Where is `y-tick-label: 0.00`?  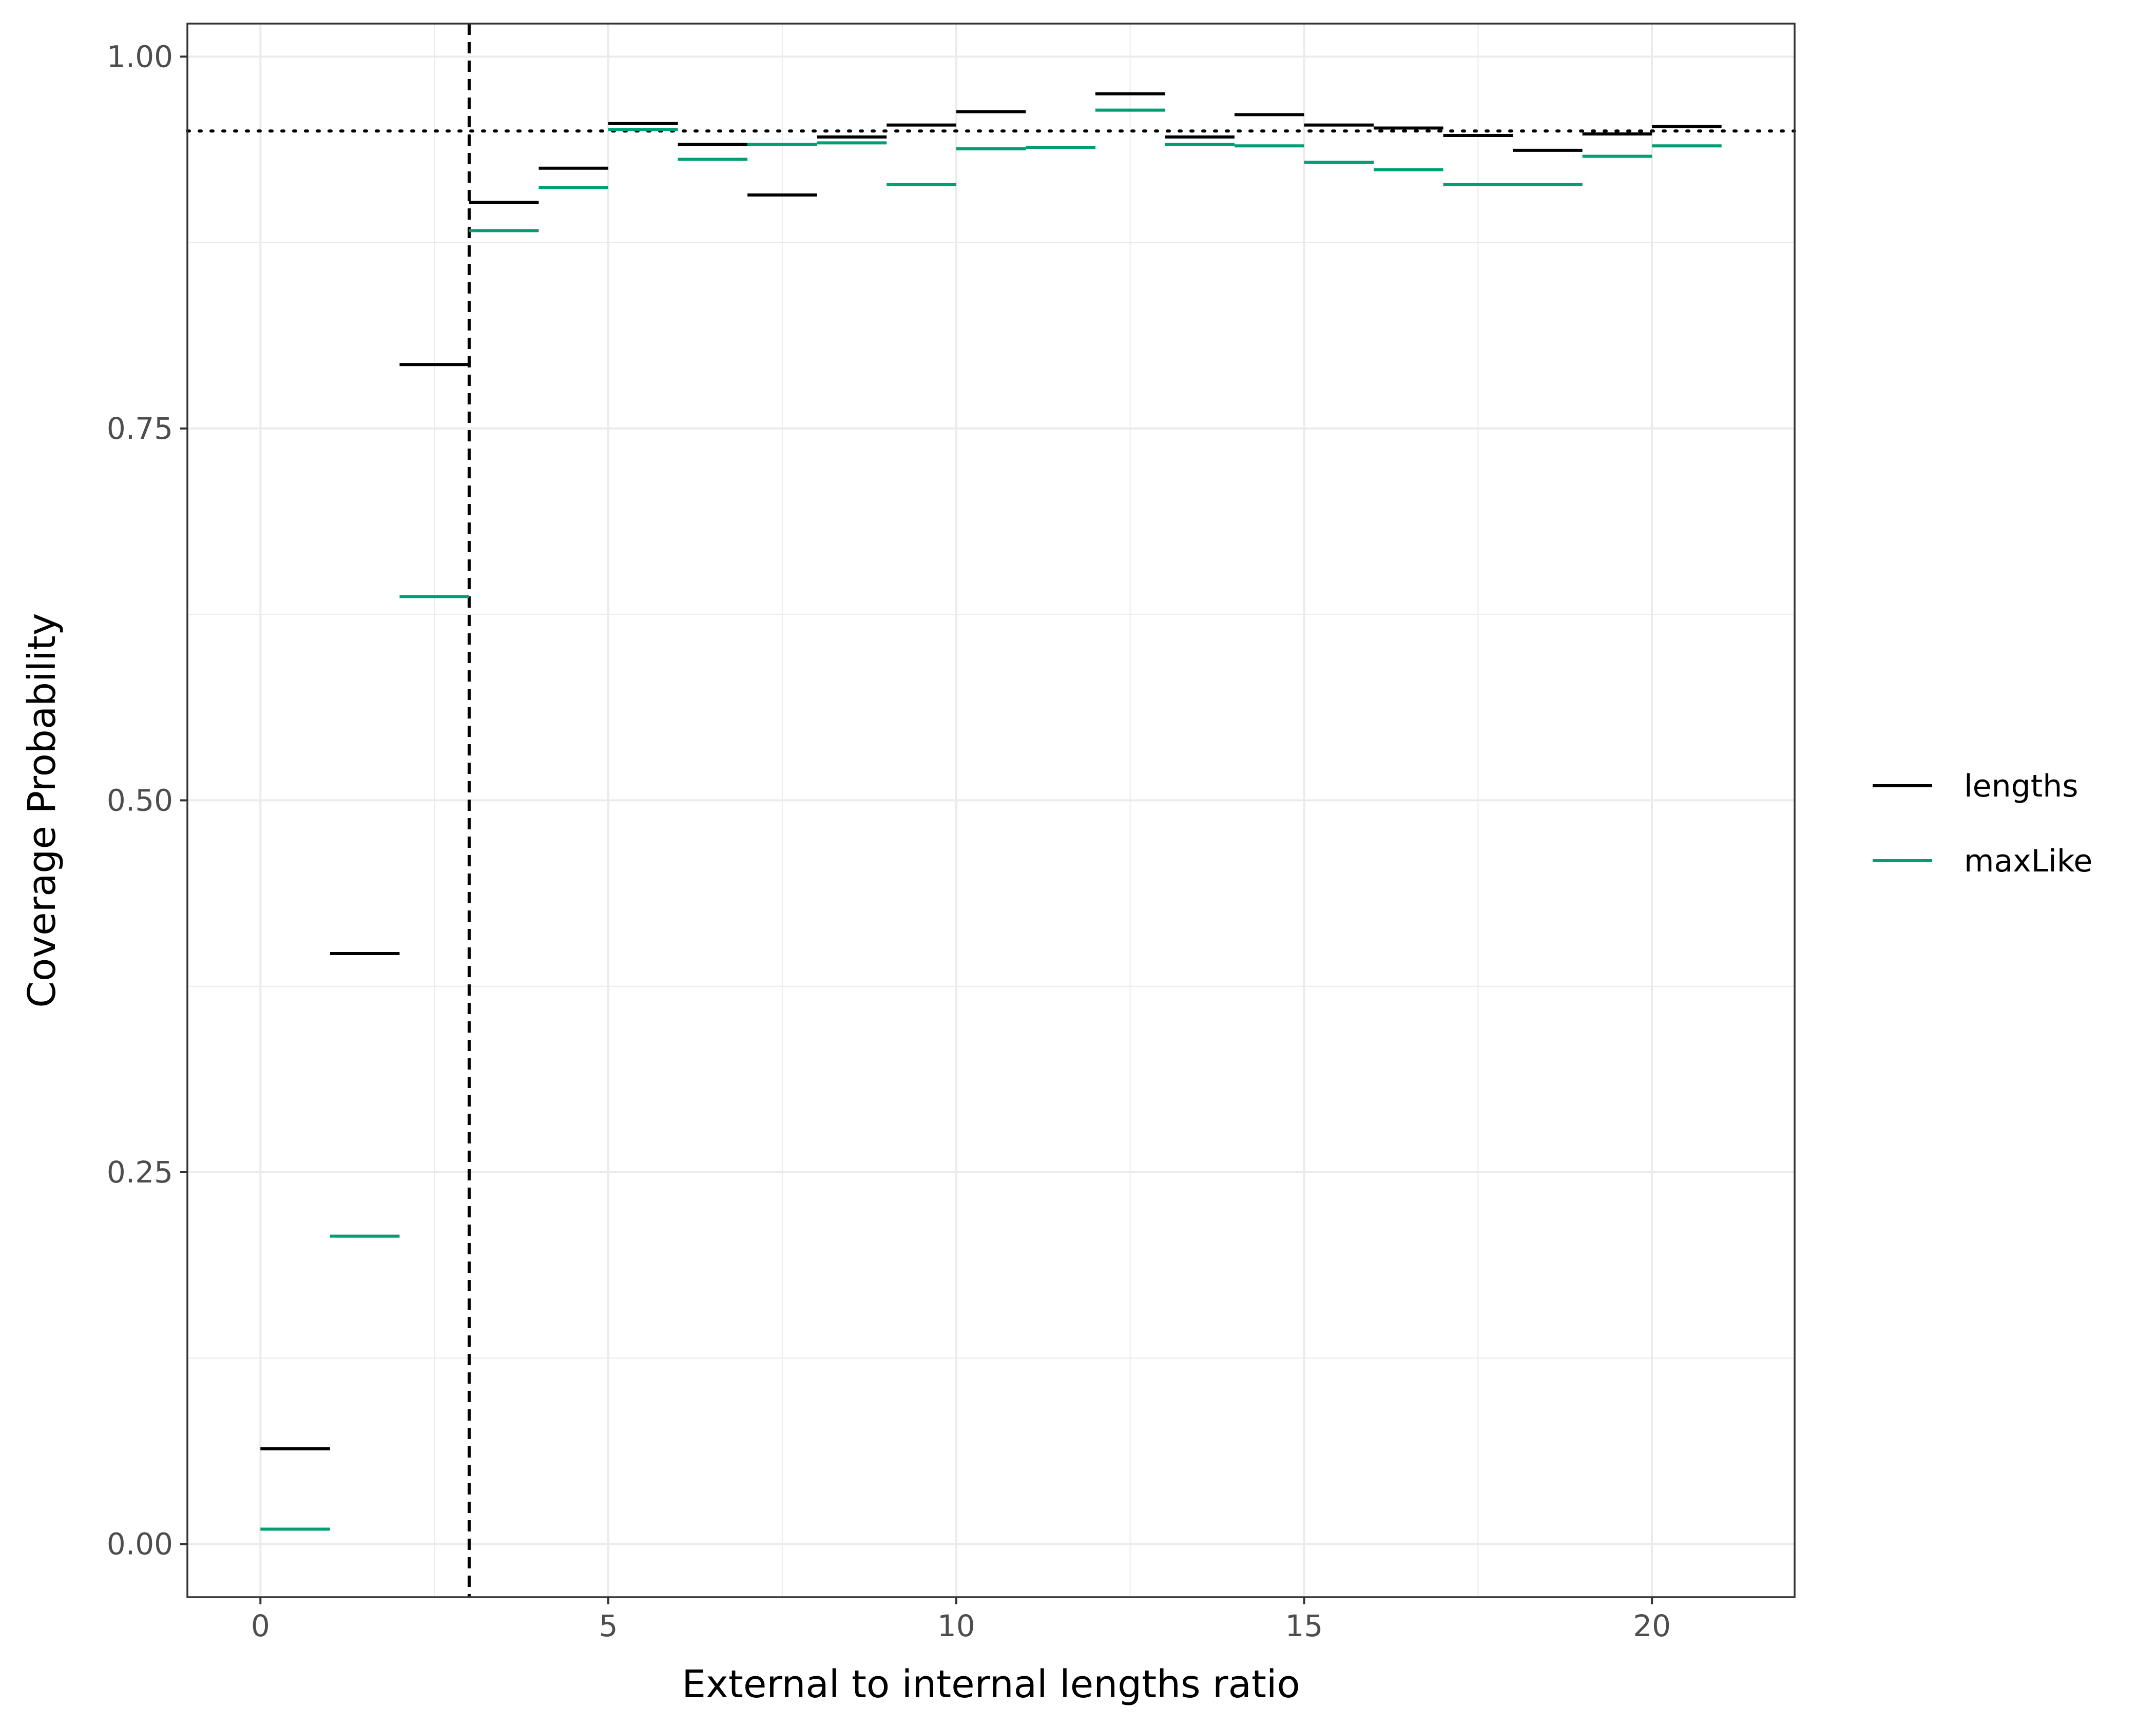 y-tick-label: 0.00 is located at coordinates (140, 1544).